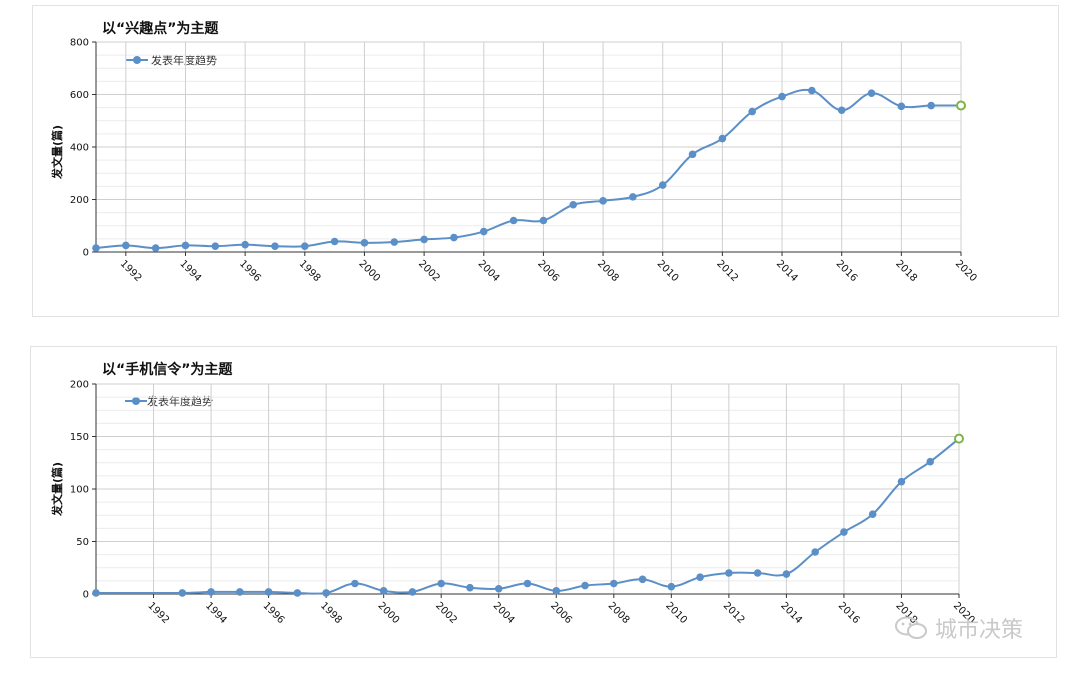  What do you see at coordinates (131, 271) in the screenshot?
I see `x-tick-label: 1992` at bounding box center [131, 271].